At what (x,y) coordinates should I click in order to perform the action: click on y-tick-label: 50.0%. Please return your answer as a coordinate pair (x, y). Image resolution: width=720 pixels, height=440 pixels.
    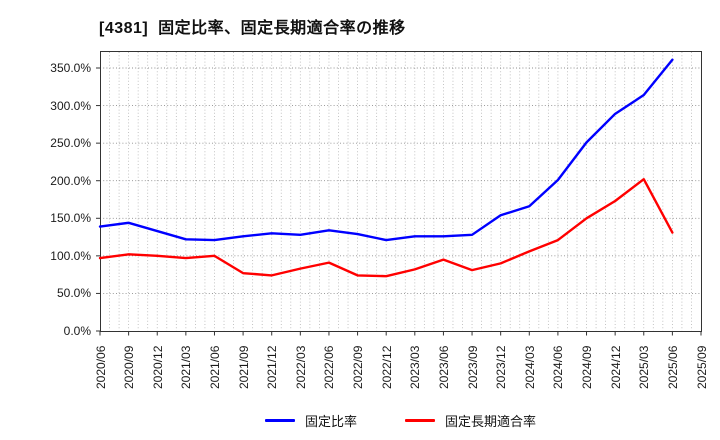
    Looking at the image, I should click on (73, 293).